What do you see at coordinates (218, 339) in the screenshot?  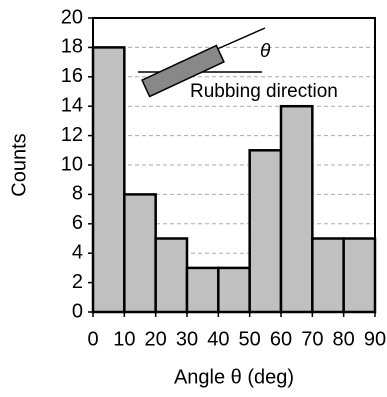 I see `x-tick-label: 40` at bounding box center [218, 339].